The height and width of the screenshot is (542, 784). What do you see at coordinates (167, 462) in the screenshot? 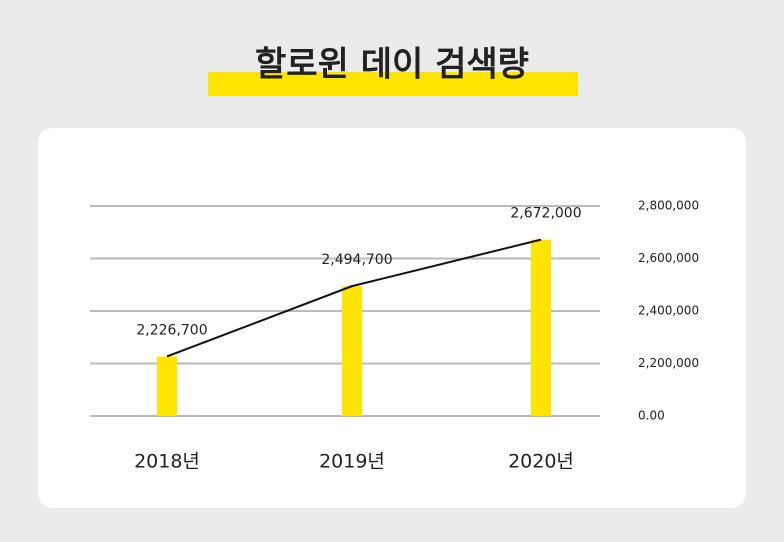
I see `x-tick-label: 2018년` at bounding box center [167, 462].